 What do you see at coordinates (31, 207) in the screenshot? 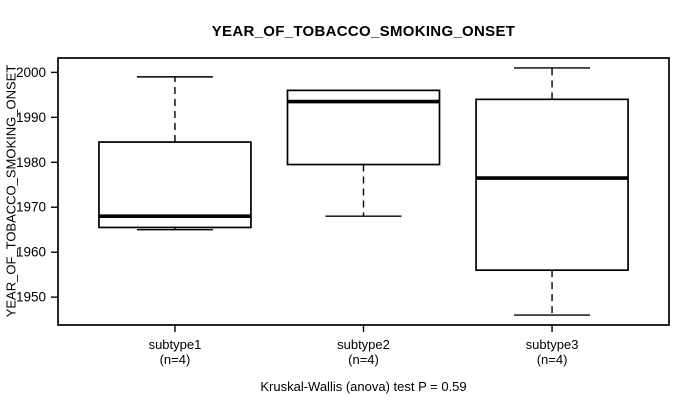
I see `y-tick-label: 1970` at bounding box center [31, 207].